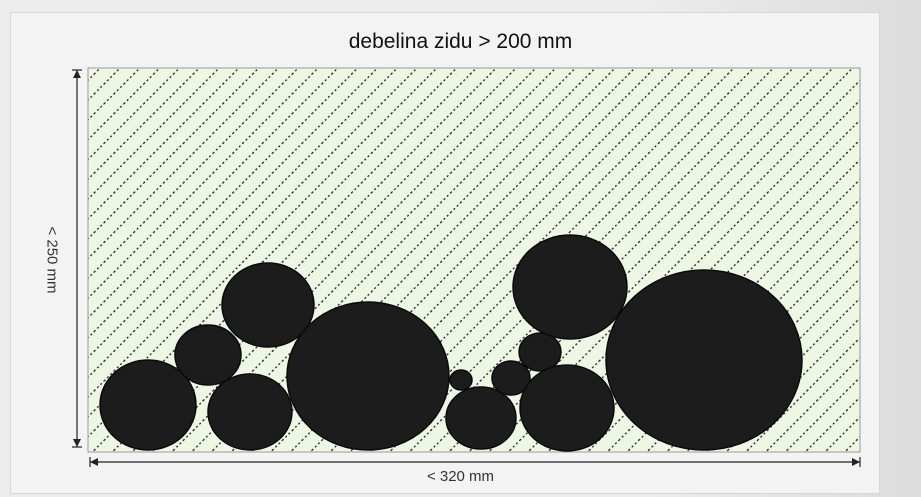 The height and width of the screenshot is (497, 921). I want to click on diagram-title: debelina zidu > 200 mm, so click(460, 41).